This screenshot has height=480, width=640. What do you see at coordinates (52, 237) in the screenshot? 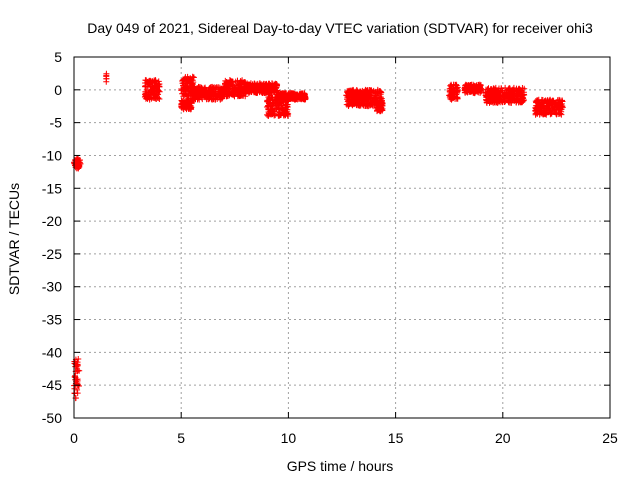
I see `y-tick-labels: 5 0 -5 -10 -15 -20 -25 -30 -35 -40 -45 -50` at bounding box center [52, 237].